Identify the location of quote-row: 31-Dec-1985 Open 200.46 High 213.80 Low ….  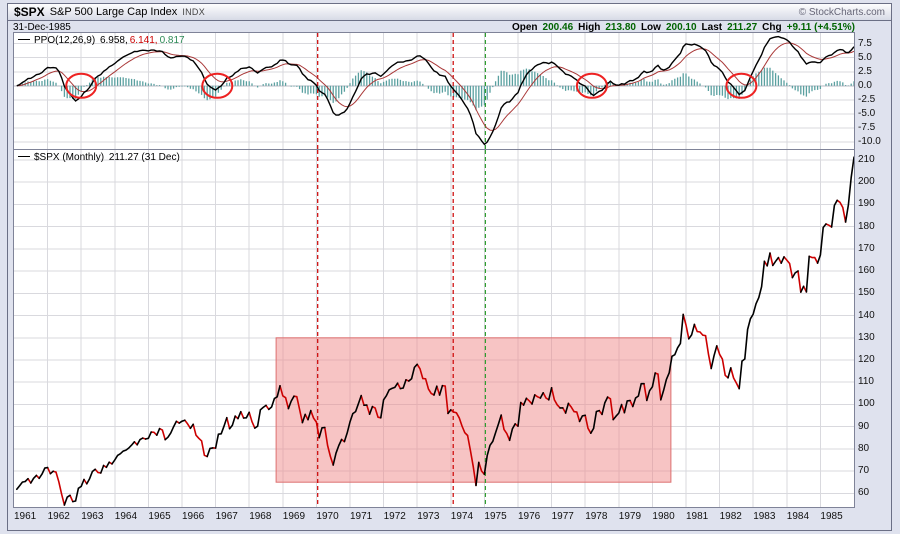
(434, 27).